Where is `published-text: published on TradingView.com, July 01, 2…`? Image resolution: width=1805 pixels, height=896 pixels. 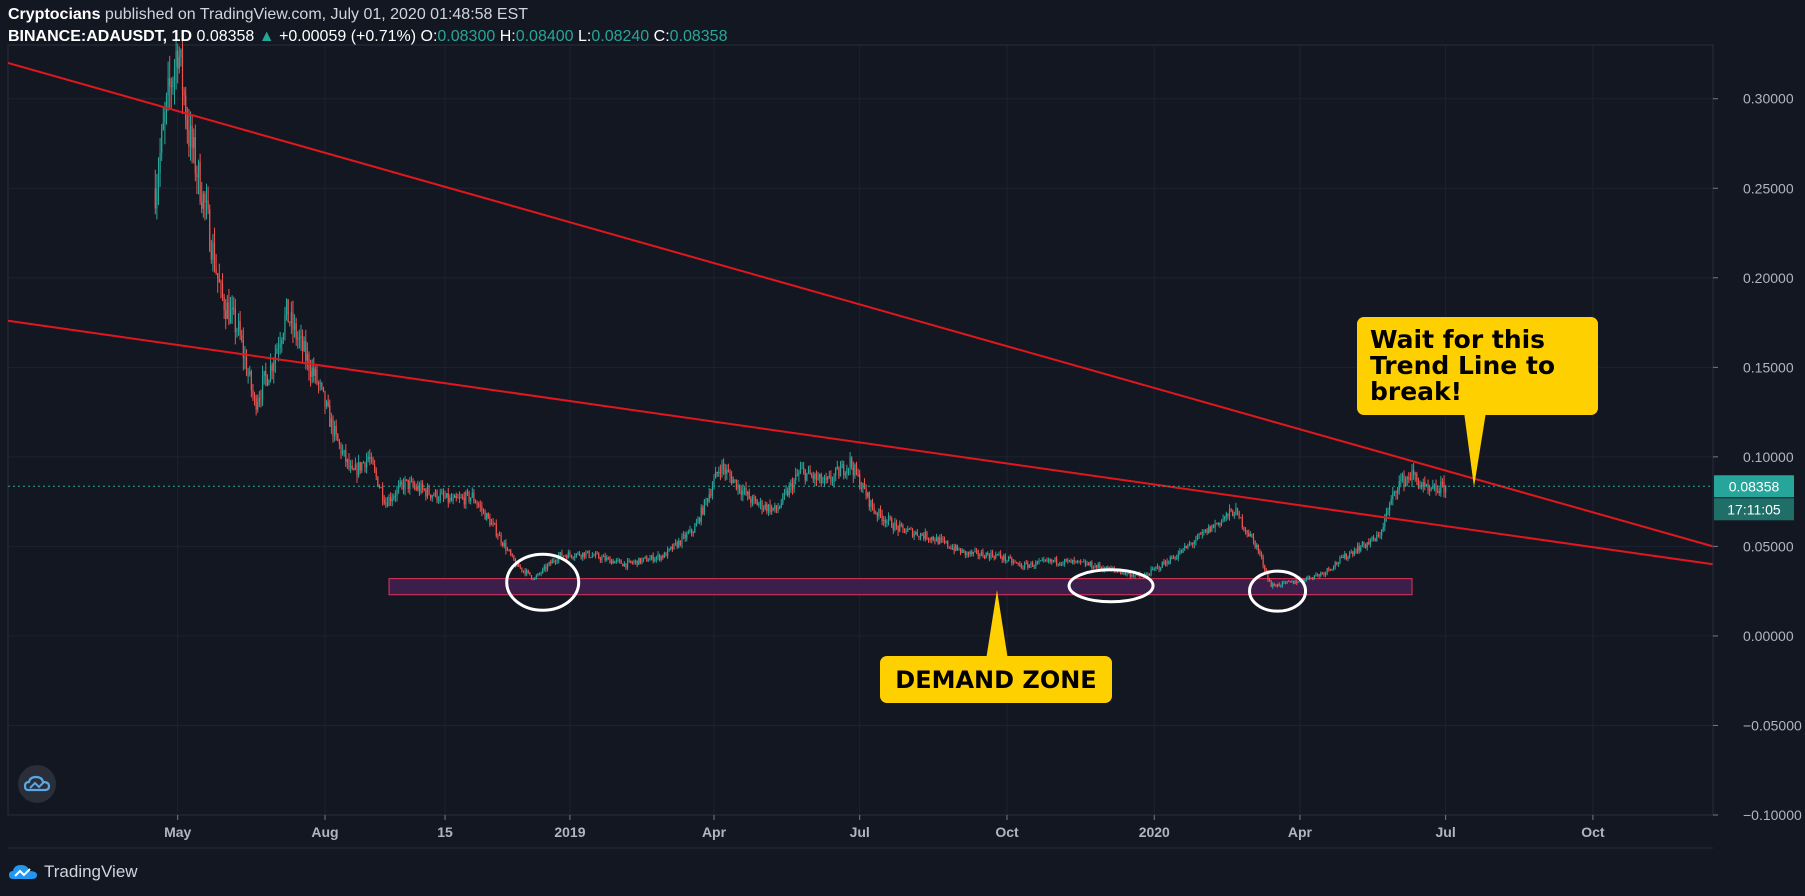 published-text: published on TradingView.com, July 01, 2… is located at coordinates (314, 14).